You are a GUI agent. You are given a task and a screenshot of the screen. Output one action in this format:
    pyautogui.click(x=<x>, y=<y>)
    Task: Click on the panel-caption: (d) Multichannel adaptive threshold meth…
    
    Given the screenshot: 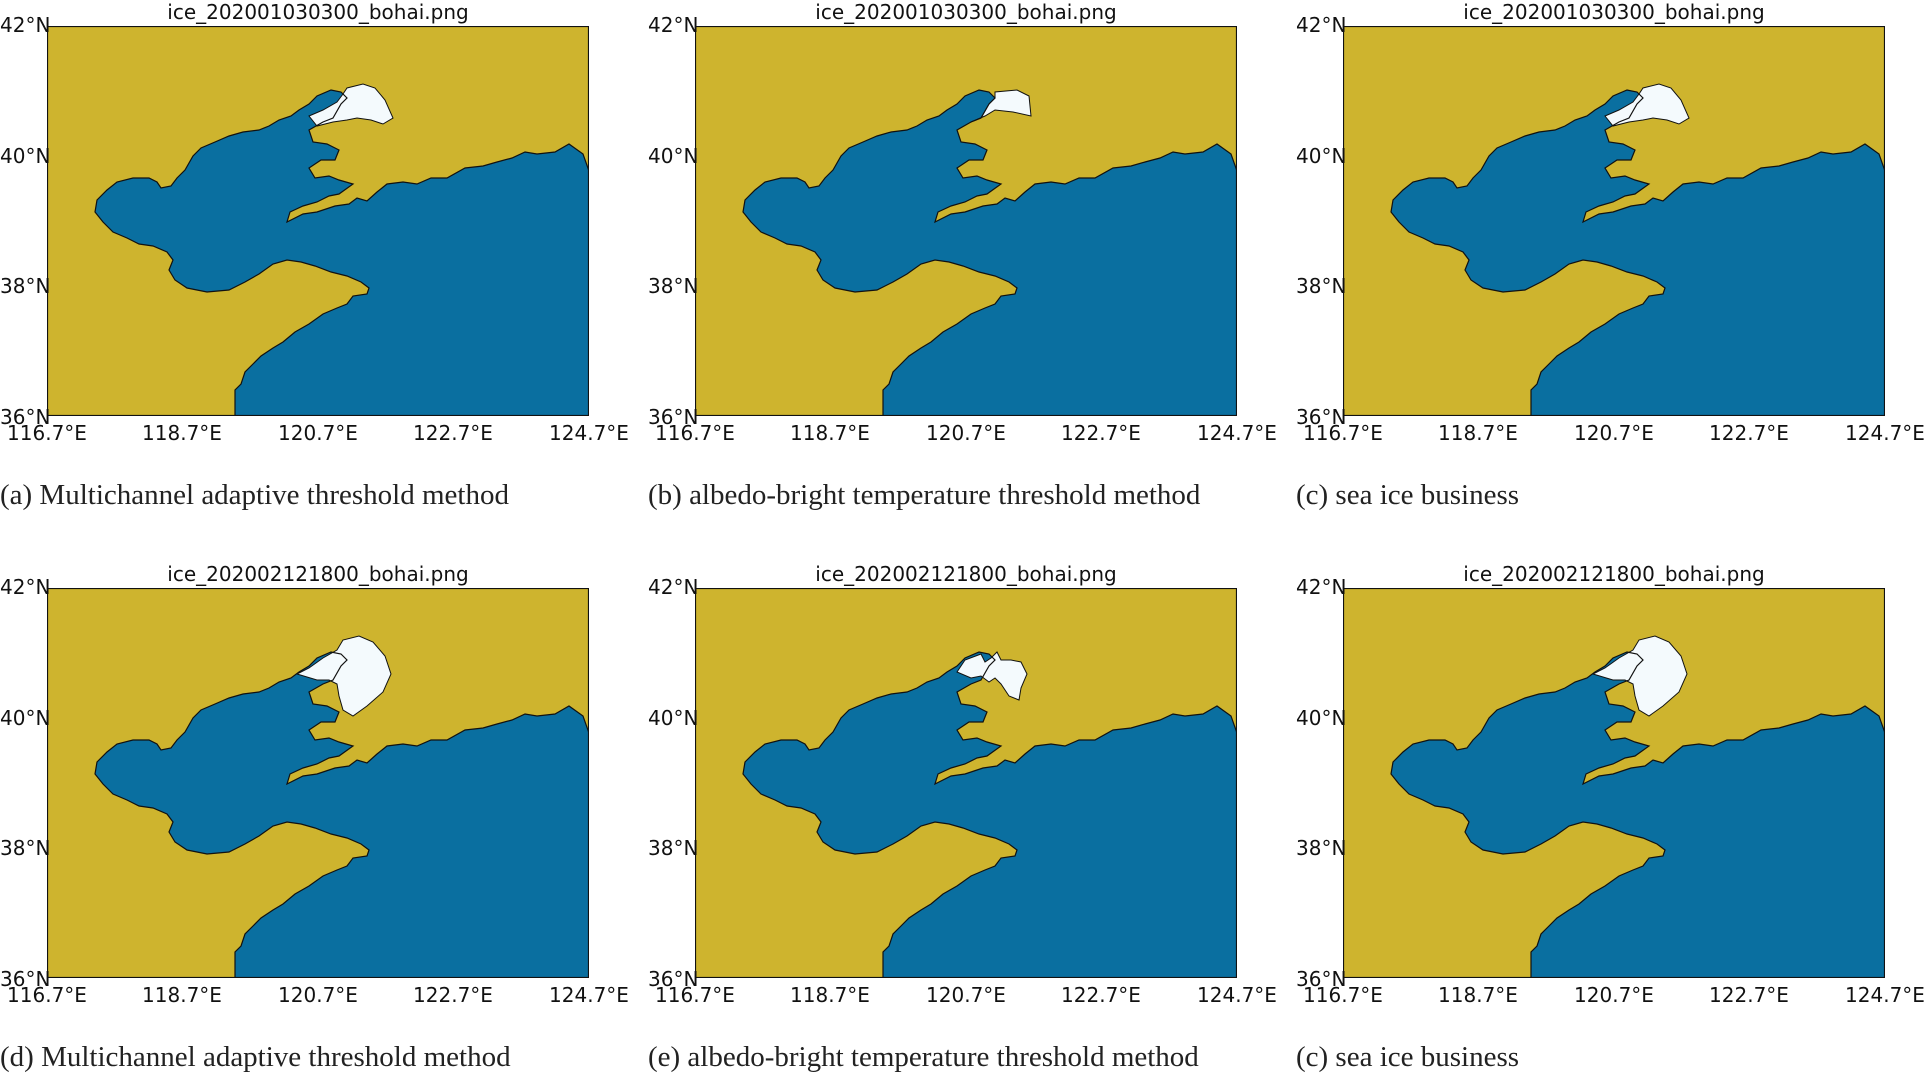 What is the action you would take?
    pyautogui.click(x=255, y=1057)
    